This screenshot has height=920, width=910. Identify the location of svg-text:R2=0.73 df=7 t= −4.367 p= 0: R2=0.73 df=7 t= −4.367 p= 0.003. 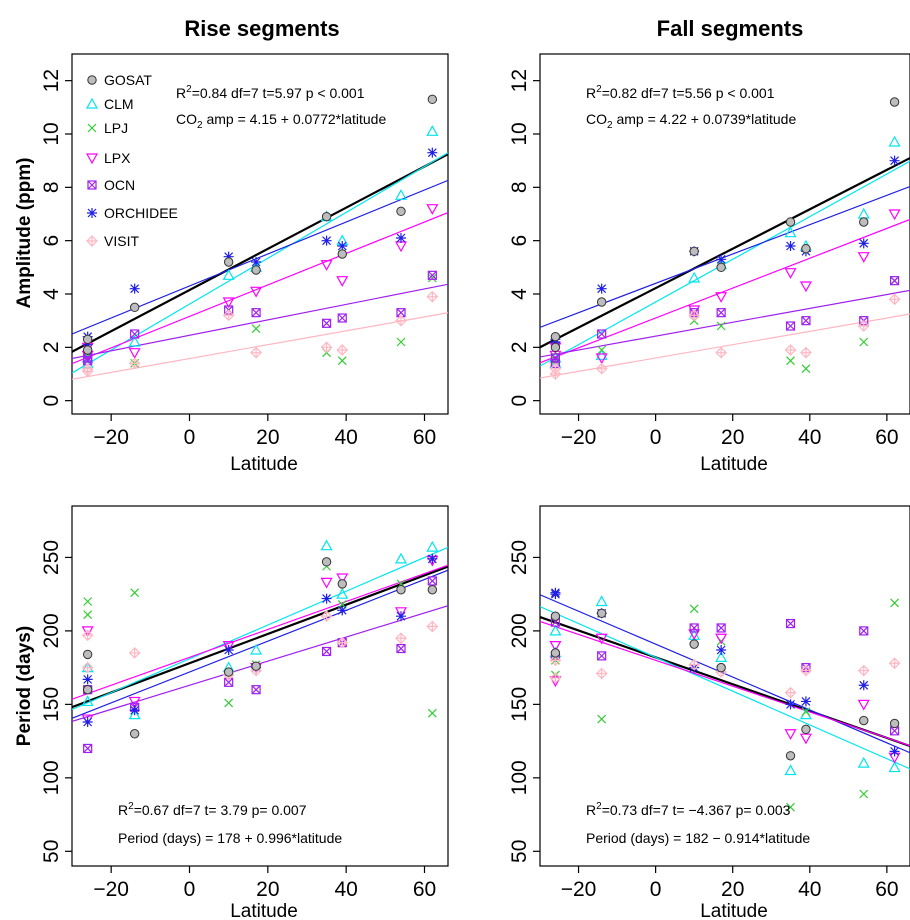
(688, 809).